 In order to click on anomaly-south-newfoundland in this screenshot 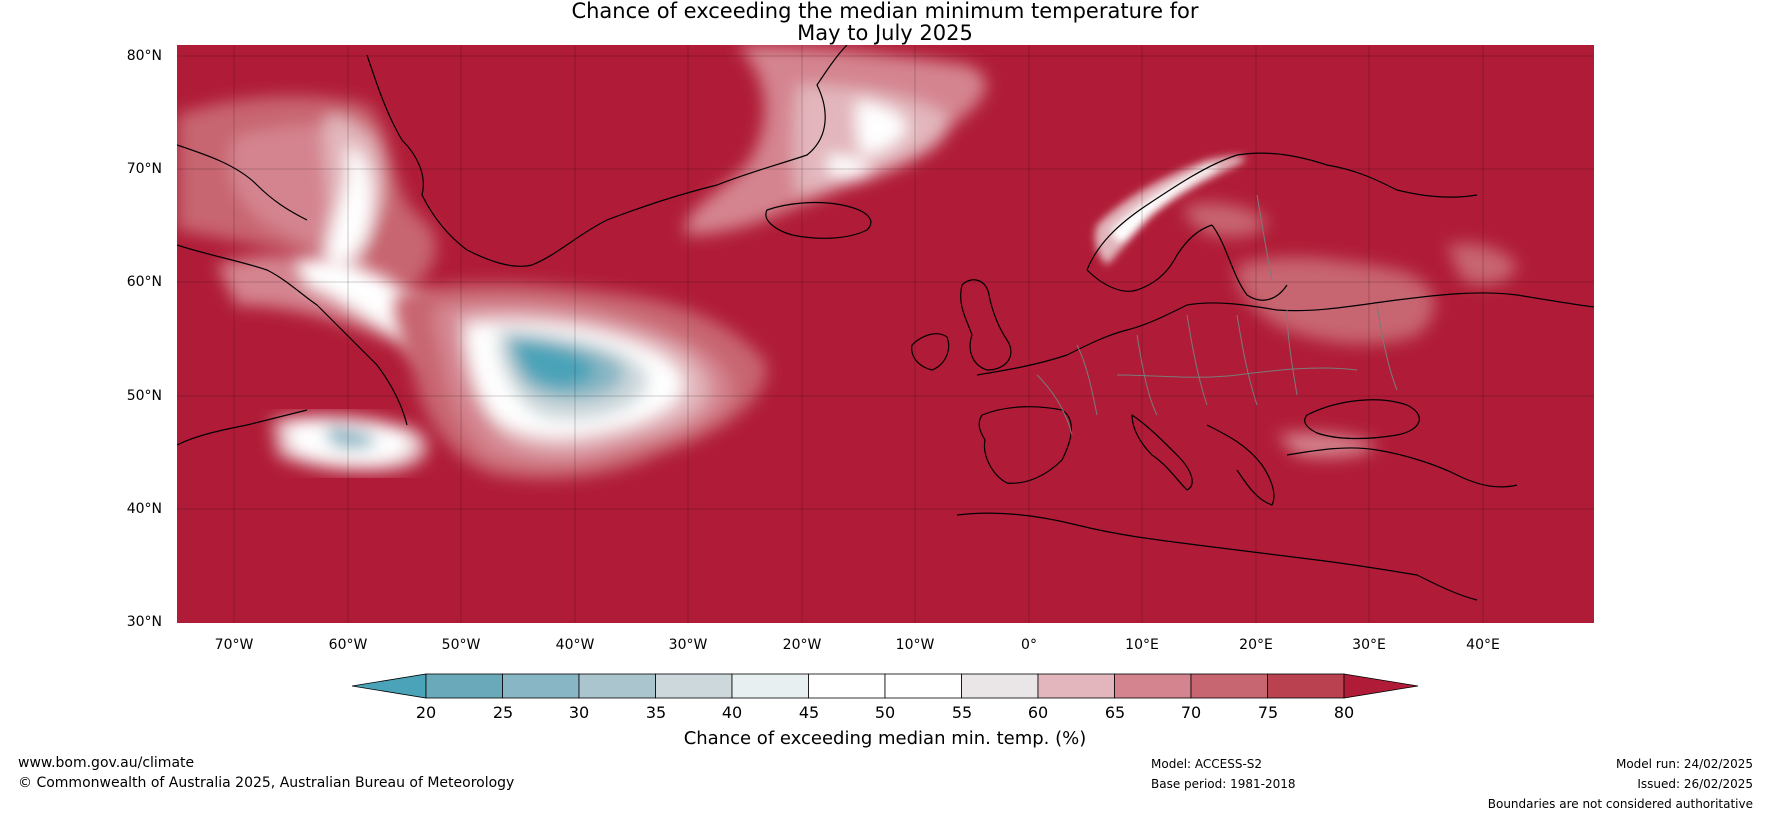, I will do `click(350, 443)`.